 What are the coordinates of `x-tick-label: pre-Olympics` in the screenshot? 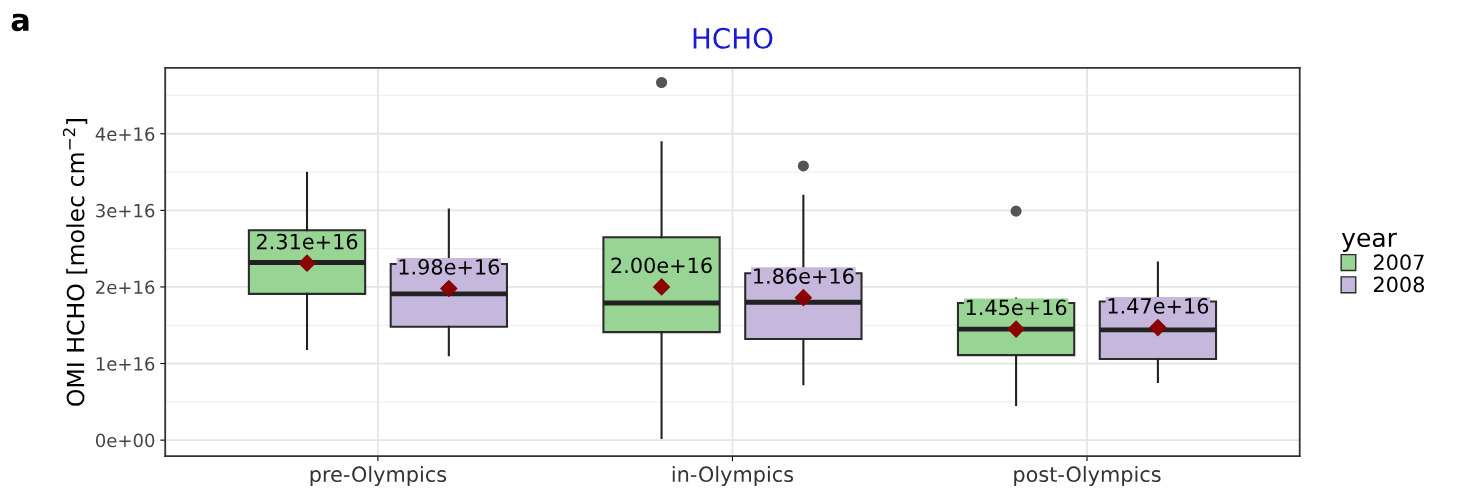 It's located at (378, 476).